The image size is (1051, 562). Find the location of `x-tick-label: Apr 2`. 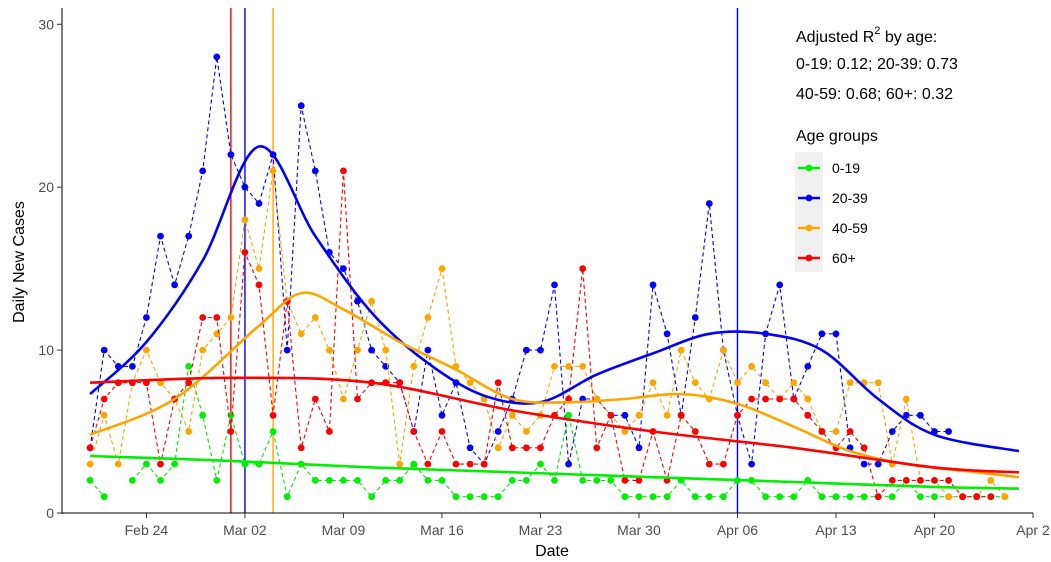

x-tick-label: Apr 2 is located at coordinates (1033, 530).